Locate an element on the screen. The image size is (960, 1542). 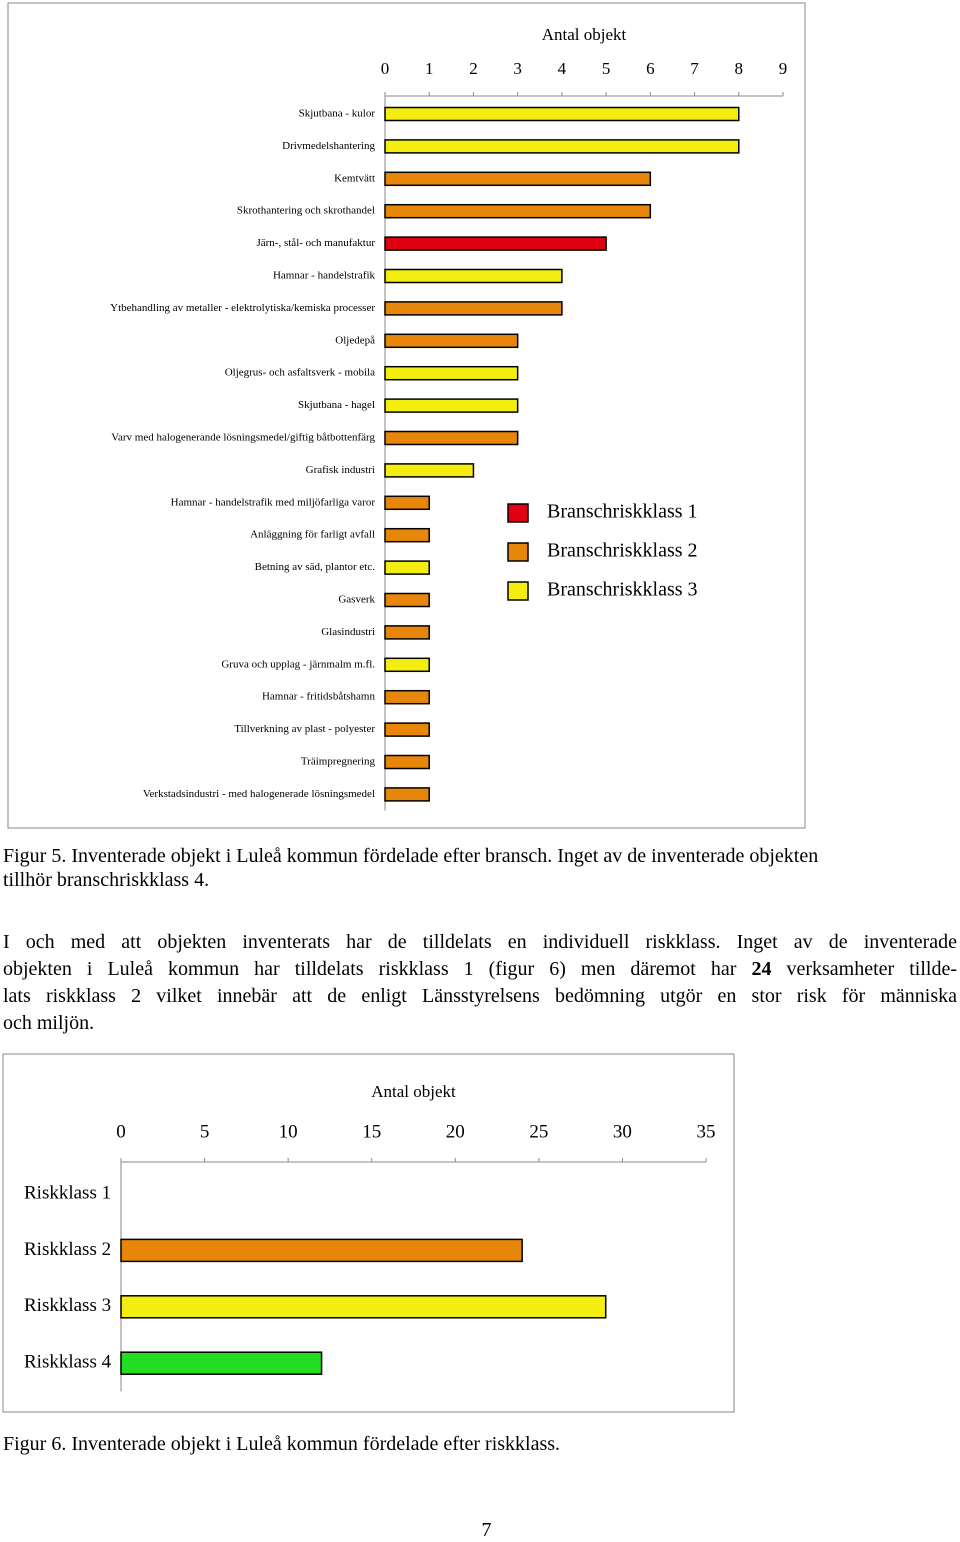
x-tick-label: 1 is located at coordinates (429, 68).